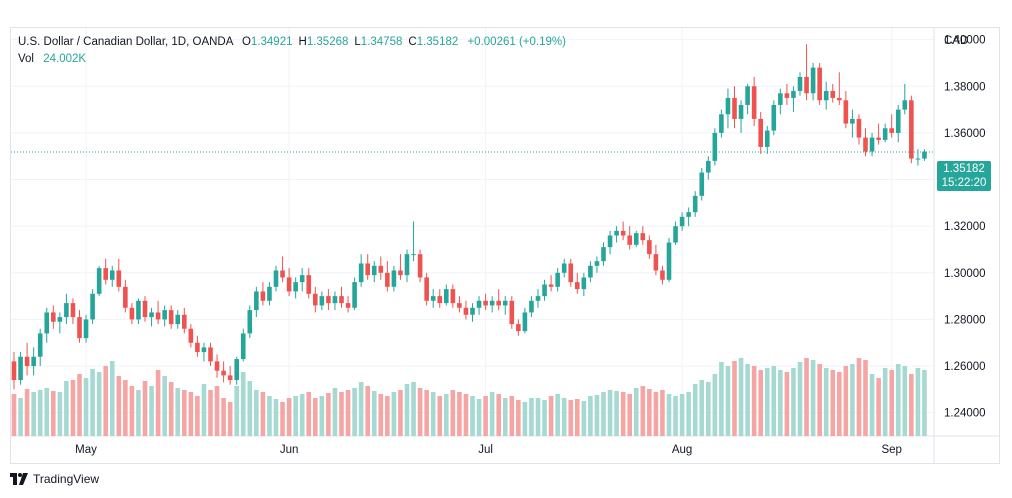 The width and height of the screenshot is (1012, 498). Describe the element at coordinates (543, 450) in the screenshot. I see `time-axis: MayJunJulAugSepOctNov` at that location.